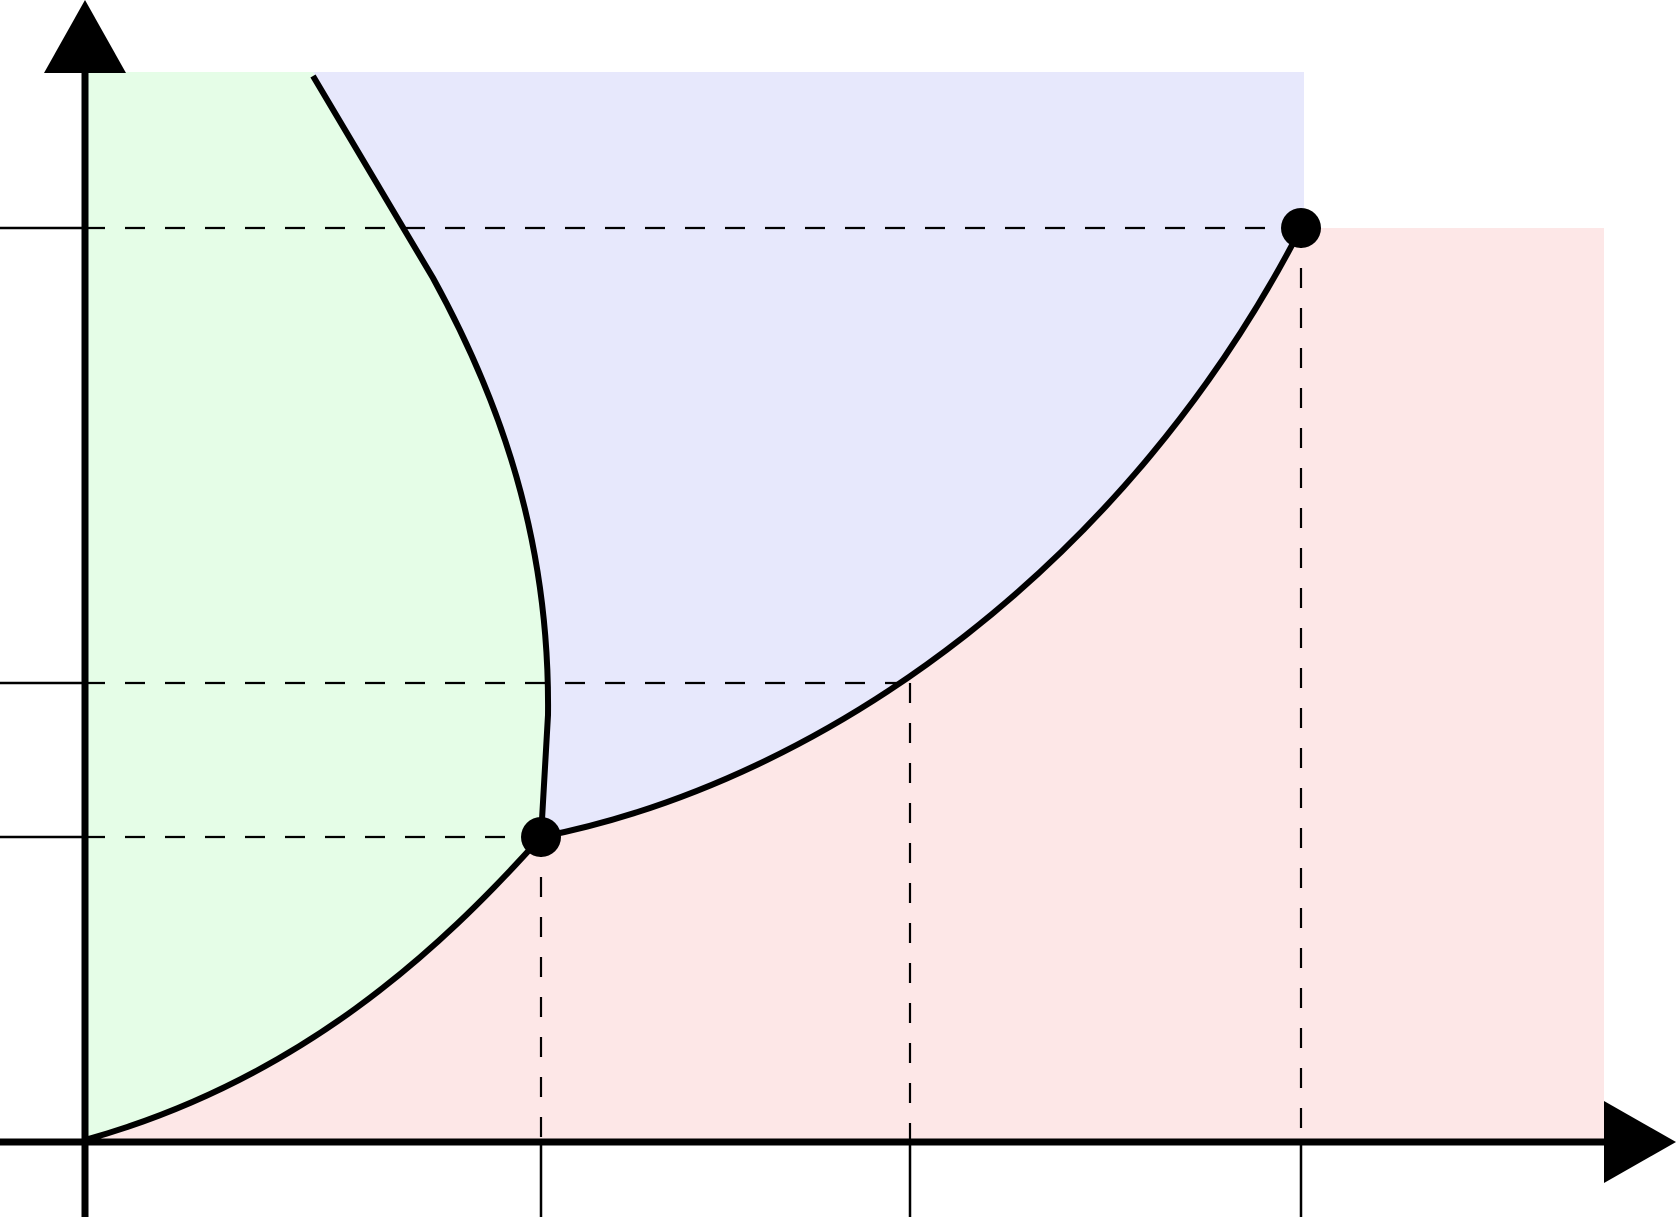 This screenshot has width=1676, height=1217. Describe the element at coordinates (85, 36) in the screenshot. I see `y-axis-arrow-icon` at that location.